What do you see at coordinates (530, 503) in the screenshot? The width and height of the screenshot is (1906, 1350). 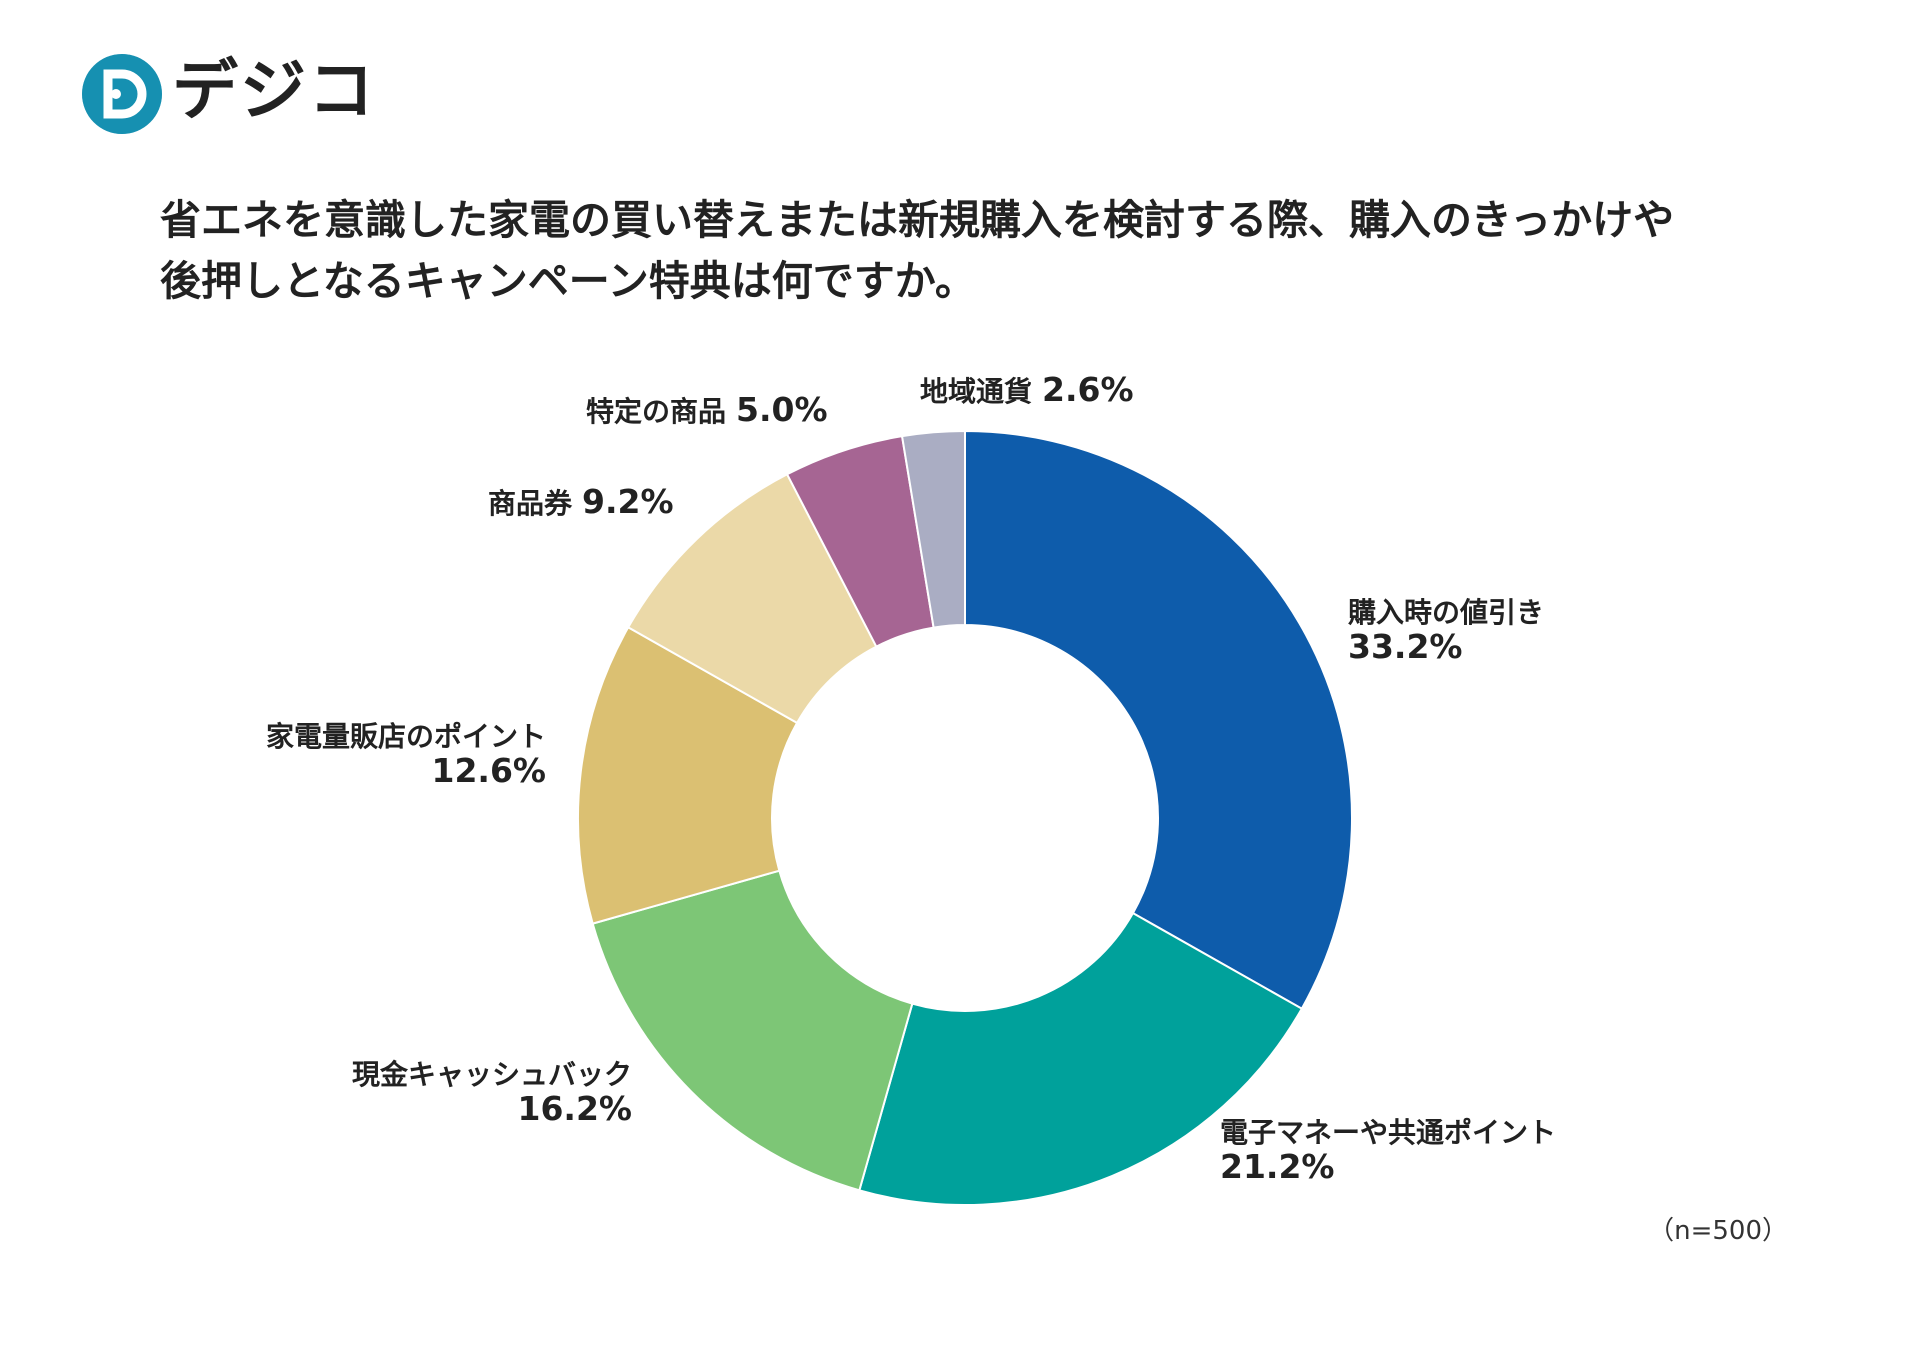 I see `label-gift-card-name: 商品券` at bounding box center [530, 503].